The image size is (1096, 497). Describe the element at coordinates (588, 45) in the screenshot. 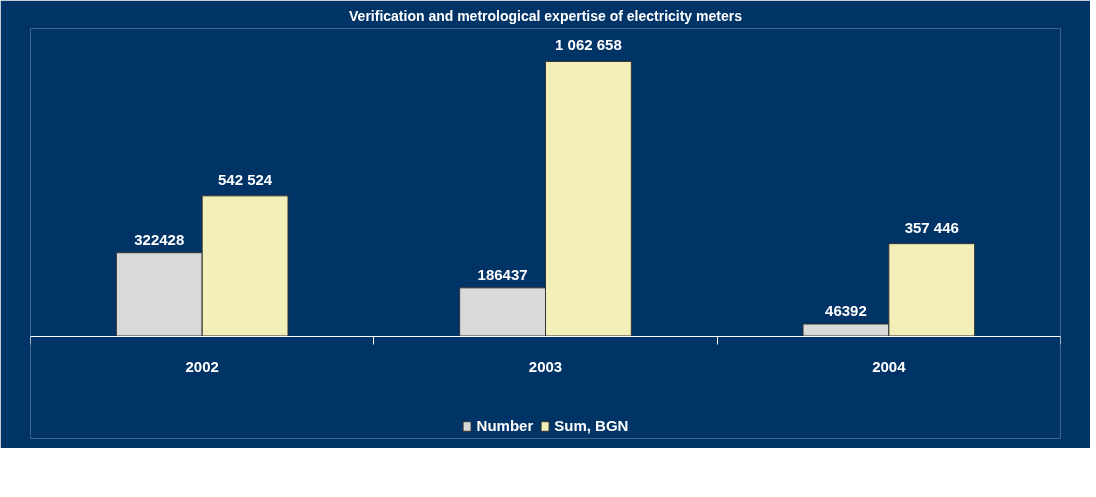

I see `data-label: 1 062 658` at that location.